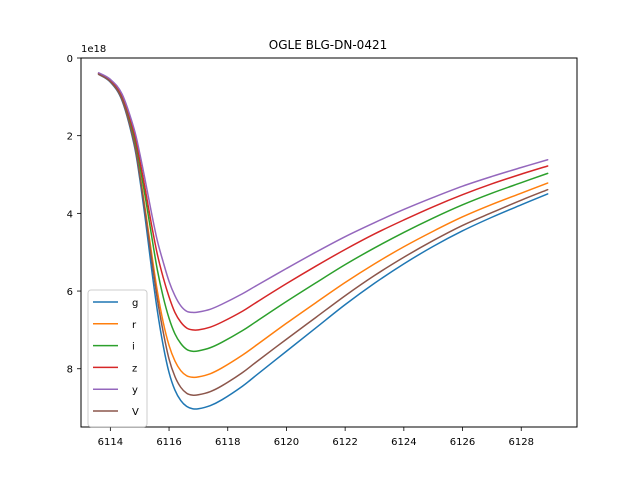 Image resolution: width=640 pixels, height=480 pixels. What do you see at coordinates (70, 59) in the screenshot?
I see `y-tick-label: 0` at bounding box center [70, 59].